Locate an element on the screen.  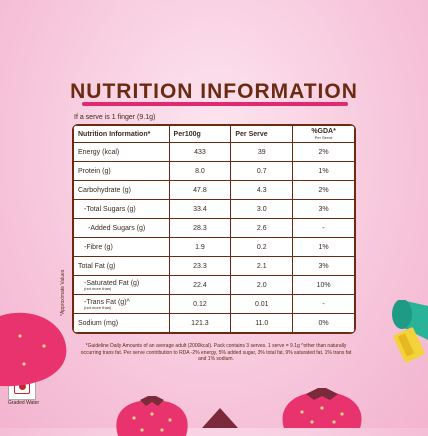
row-per100: 47.8 is located at coordinates (200, 190).